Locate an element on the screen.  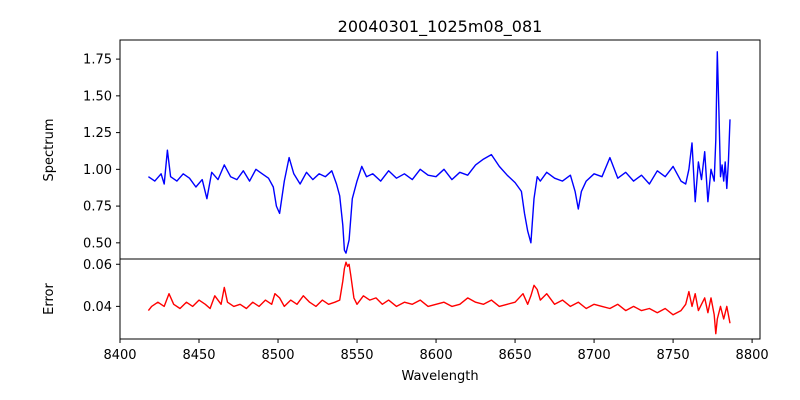
x-tick-label: 8450 is located at coordinates (198, 355).